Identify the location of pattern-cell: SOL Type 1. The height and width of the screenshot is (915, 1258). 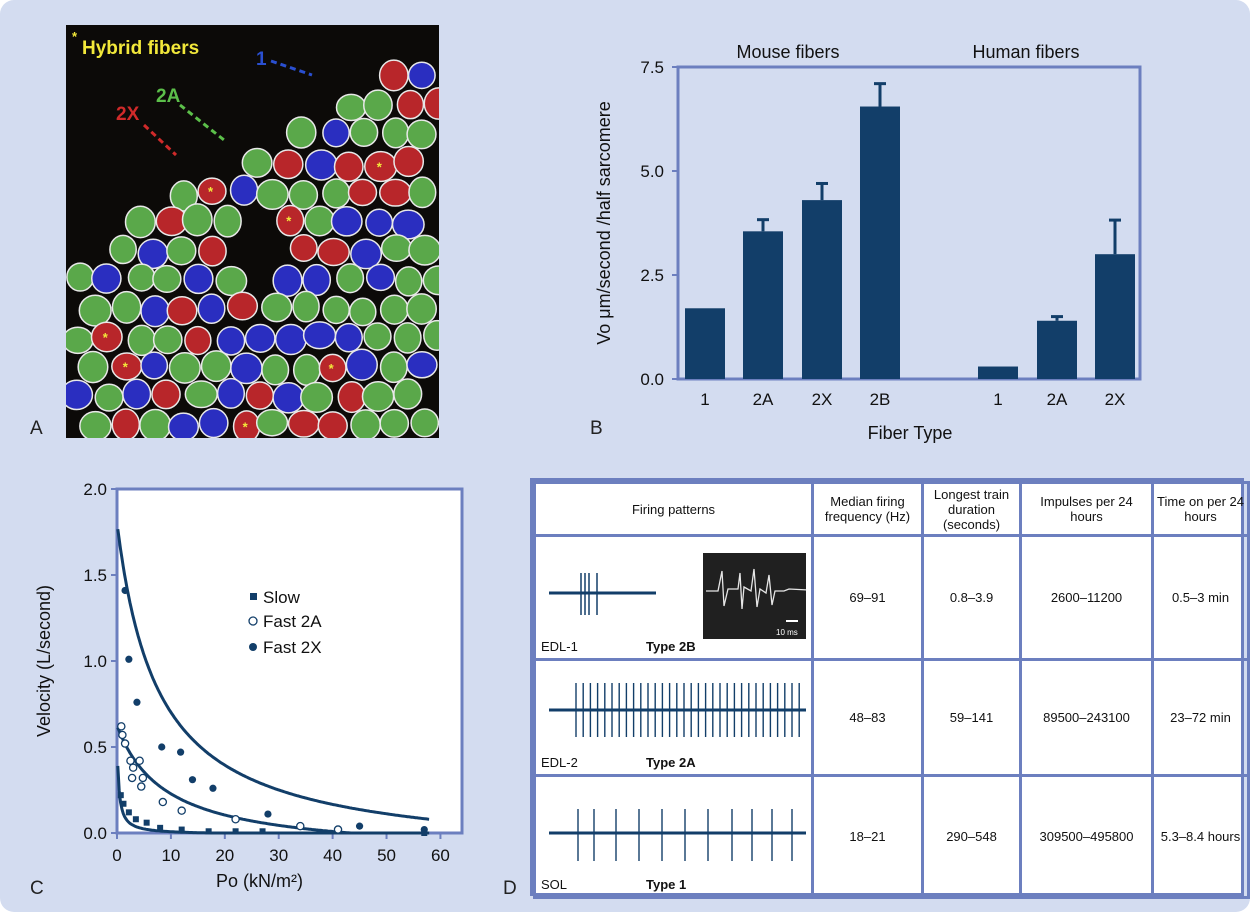
(673, 836).